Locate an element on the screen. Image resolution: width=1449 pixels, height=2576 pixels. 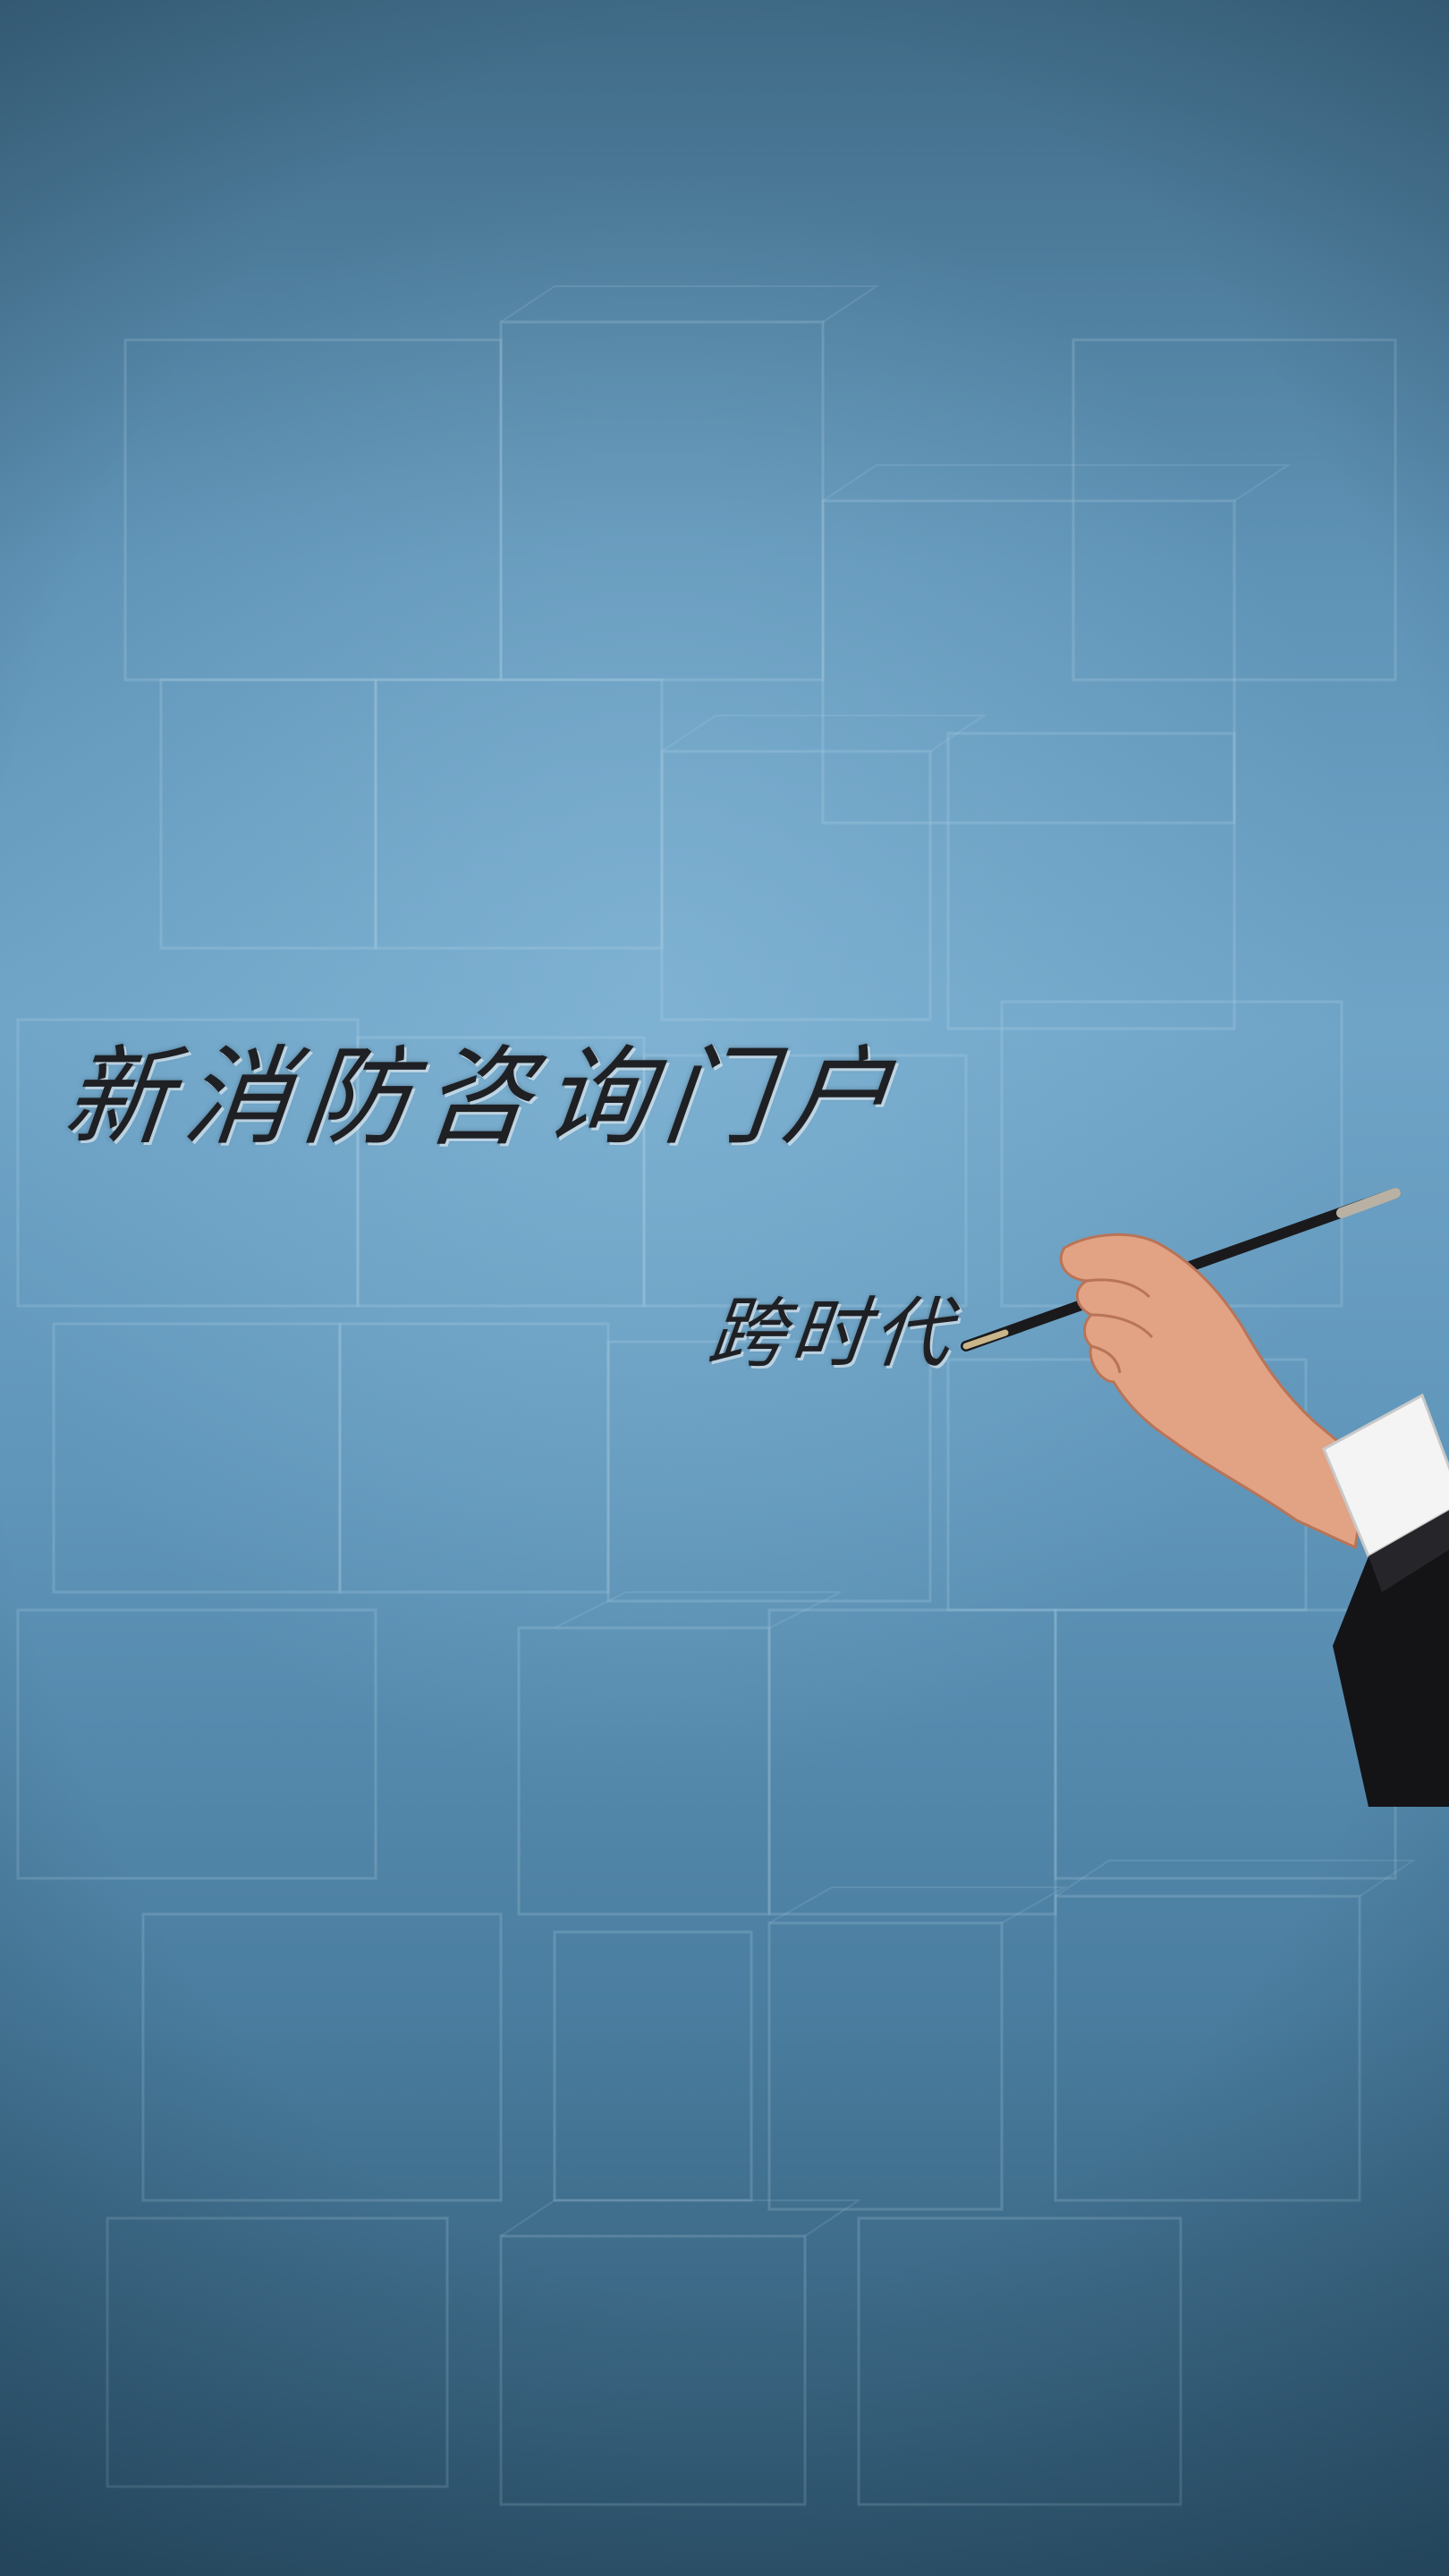
hand-writing-with-pen-icon is located at coordinates (1205, 1497).